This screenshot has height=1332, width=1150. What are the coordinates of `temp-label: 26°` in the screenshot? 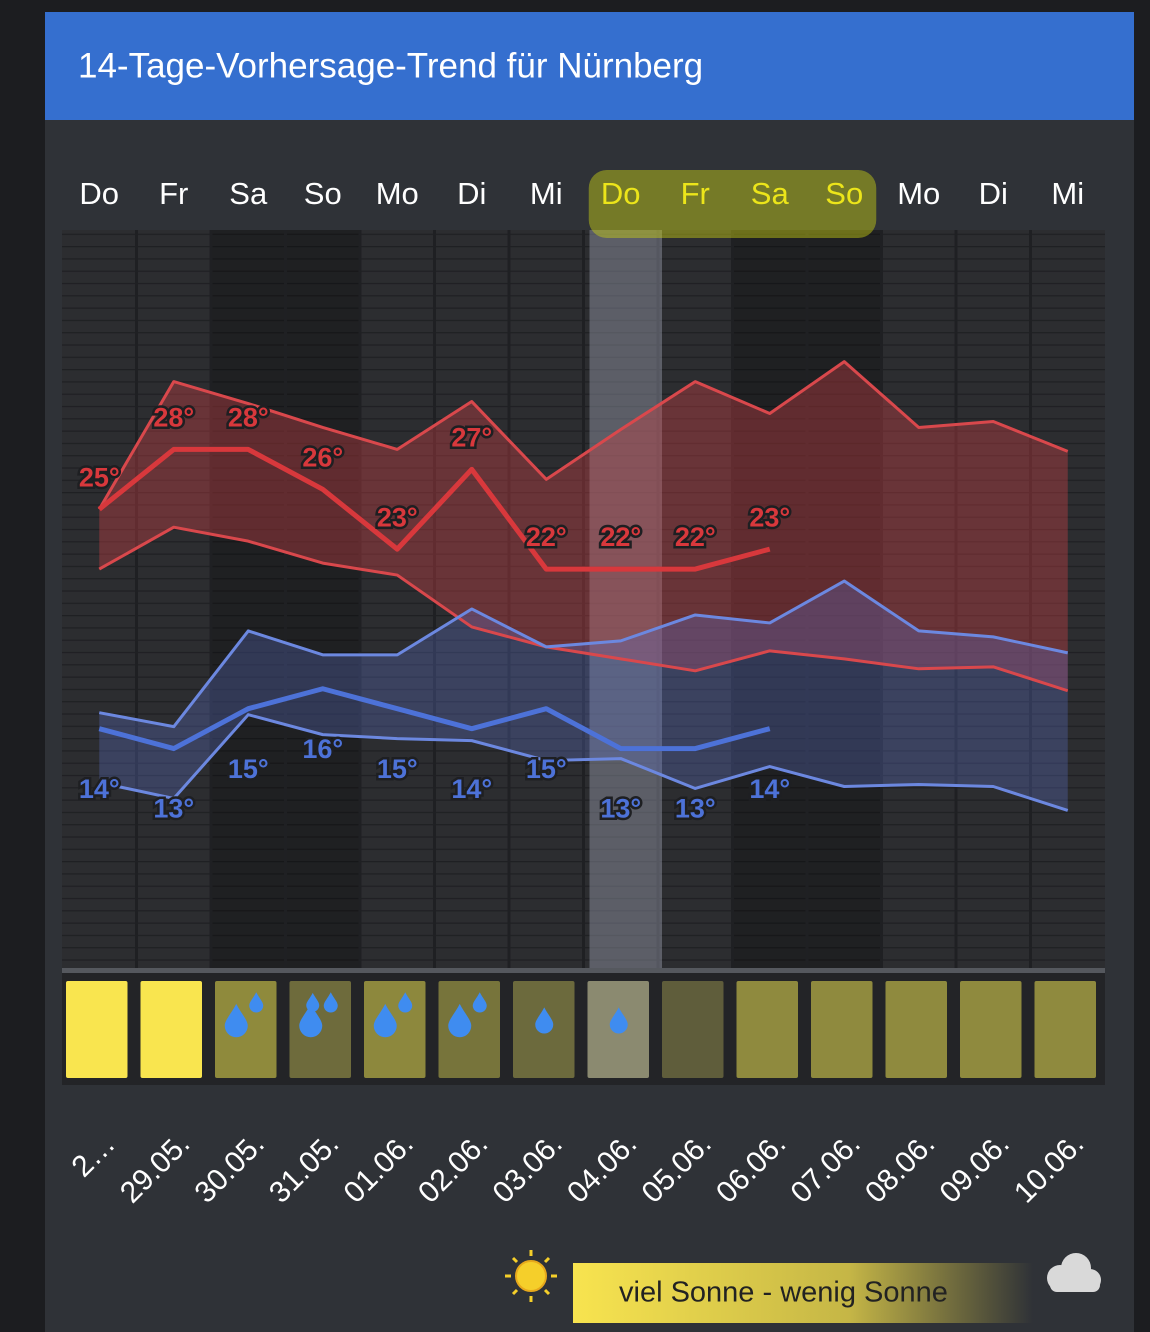 It's located at (322, 457).